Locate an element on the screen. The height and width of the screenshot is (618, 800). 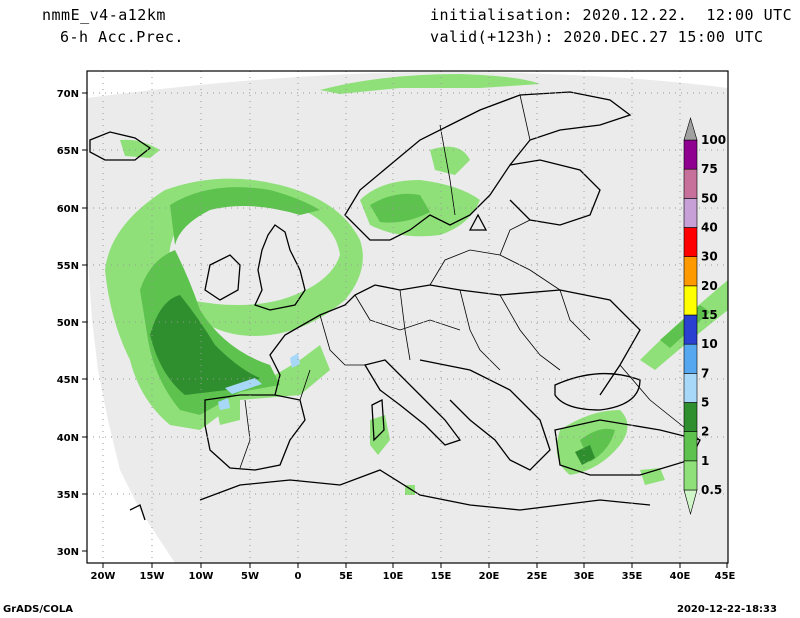
model-name: nmmE_v4-a12km is located at coordinates (104, 15).